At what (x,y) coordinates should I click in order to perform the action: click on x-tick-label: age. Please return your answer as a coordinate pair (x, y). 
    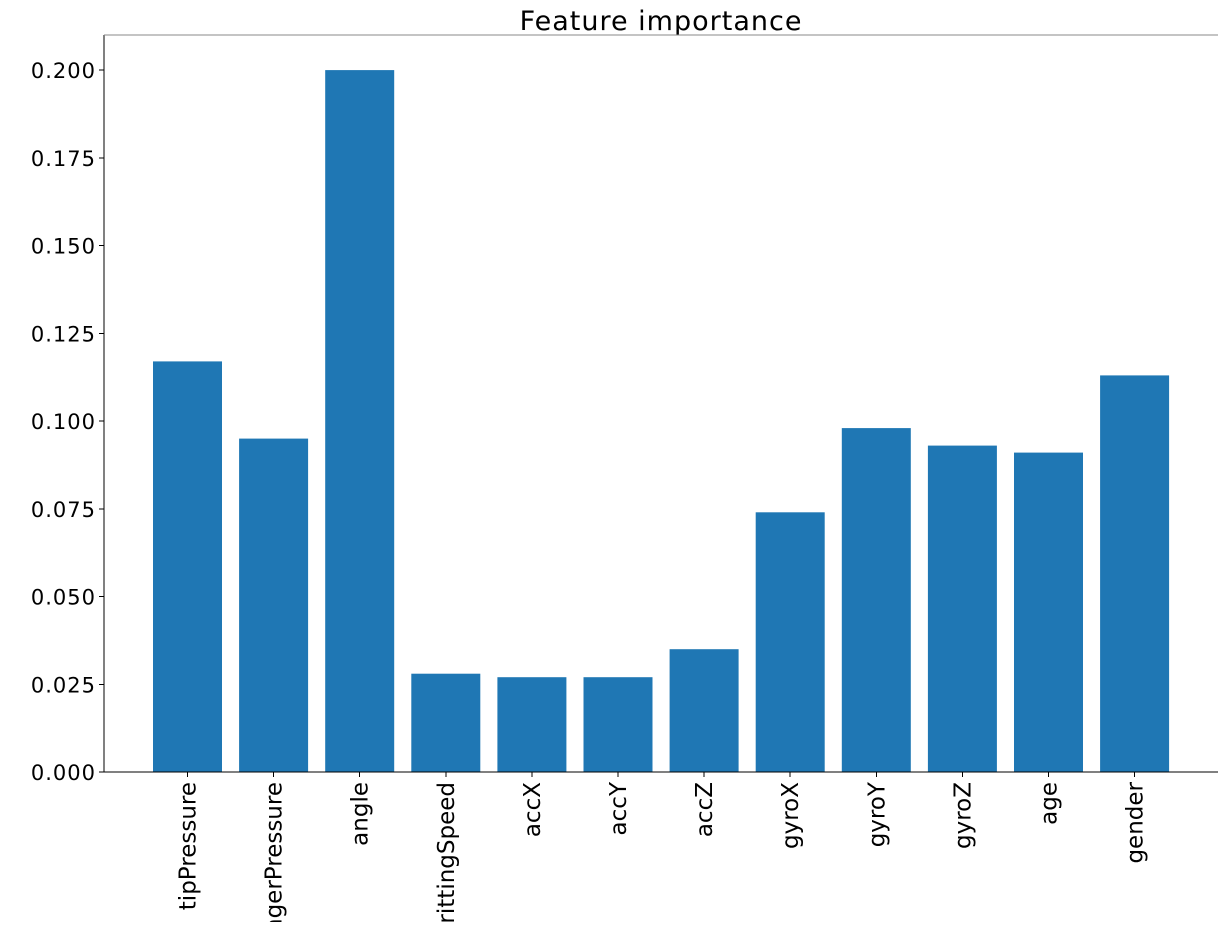
    Looking at the image, I should click on (1050, 803).